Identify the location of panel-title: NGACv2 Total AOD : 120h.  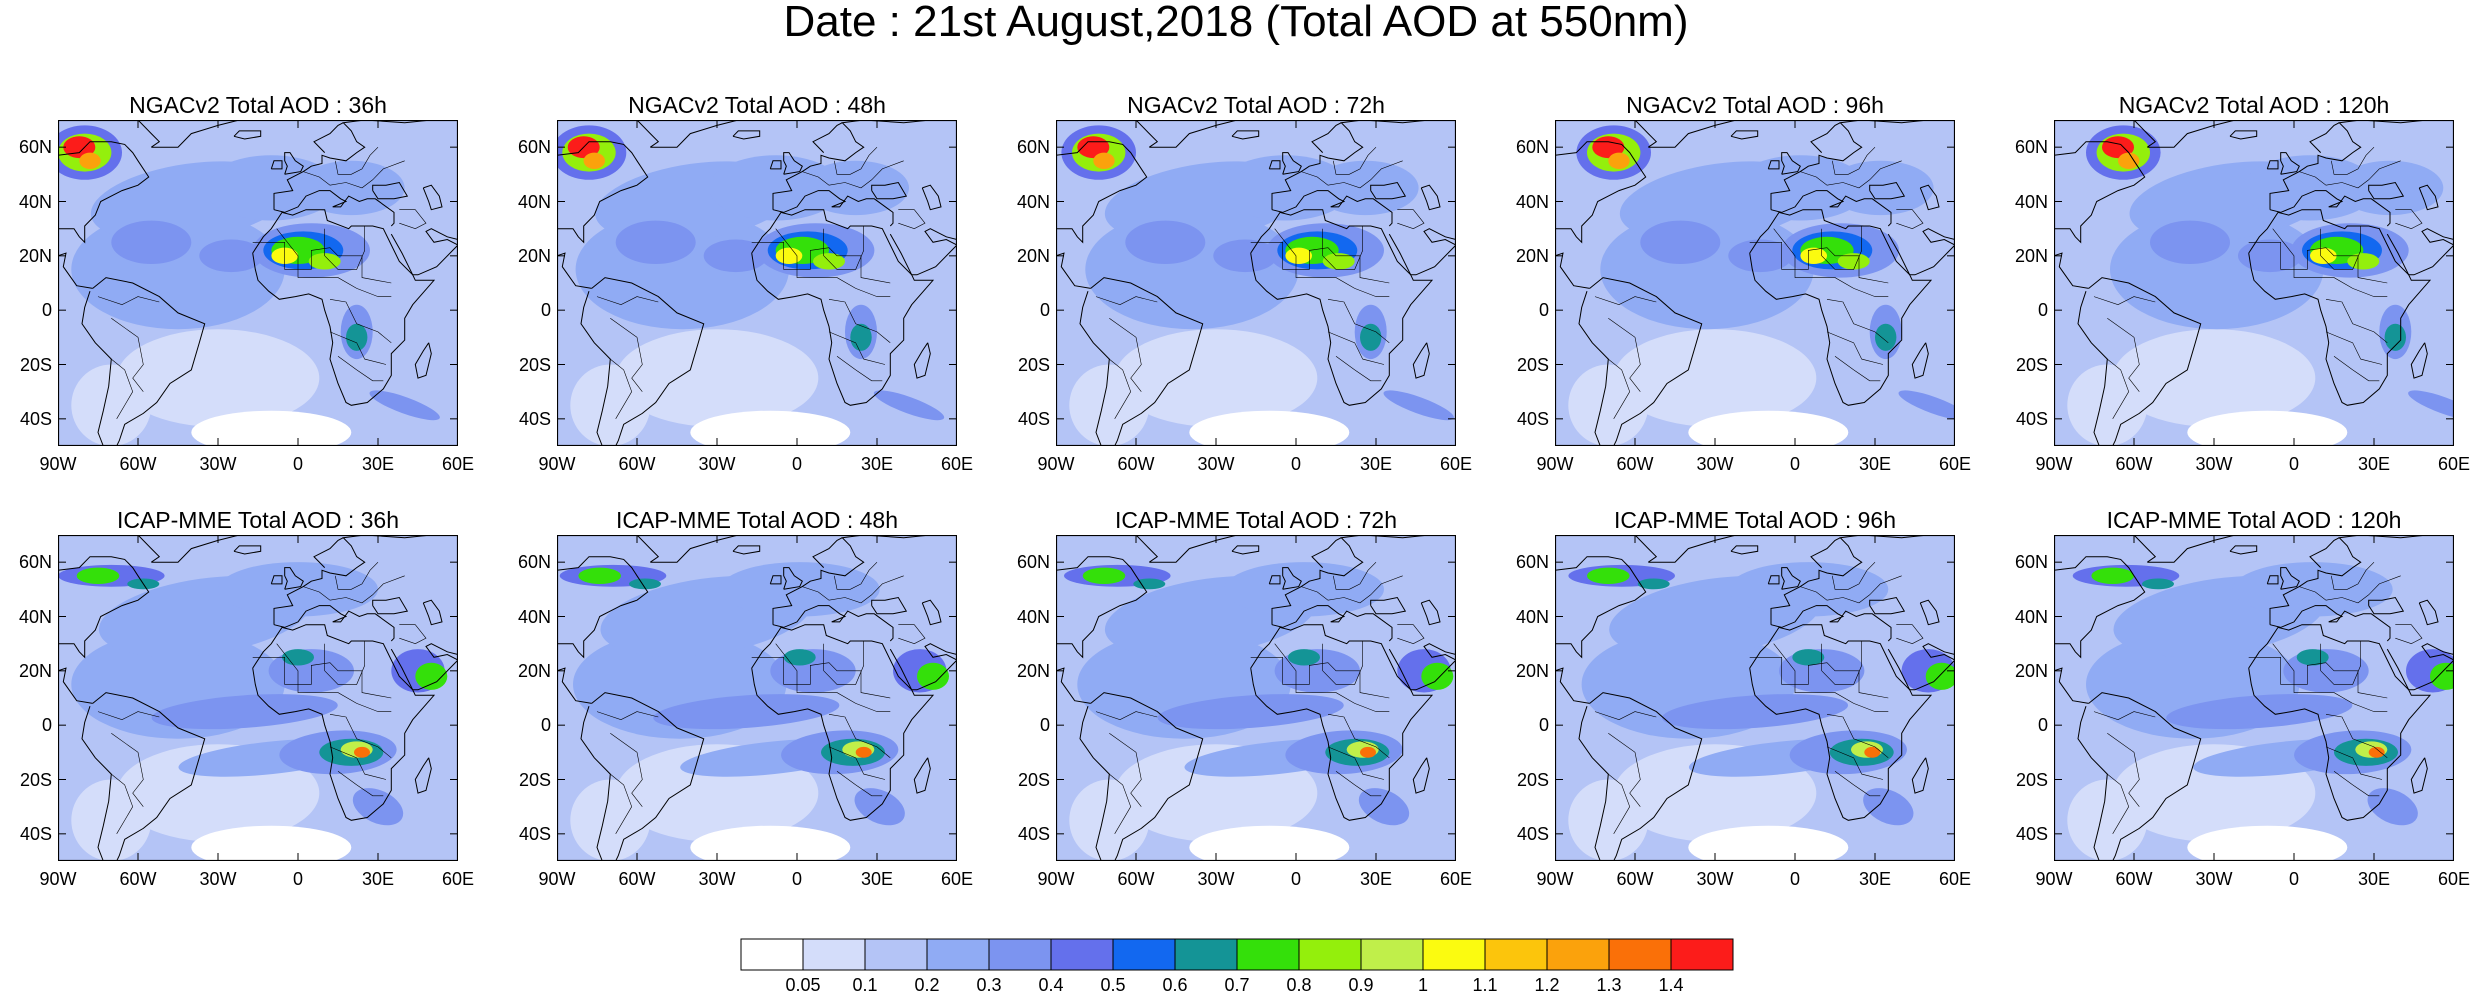
(2254, 105).